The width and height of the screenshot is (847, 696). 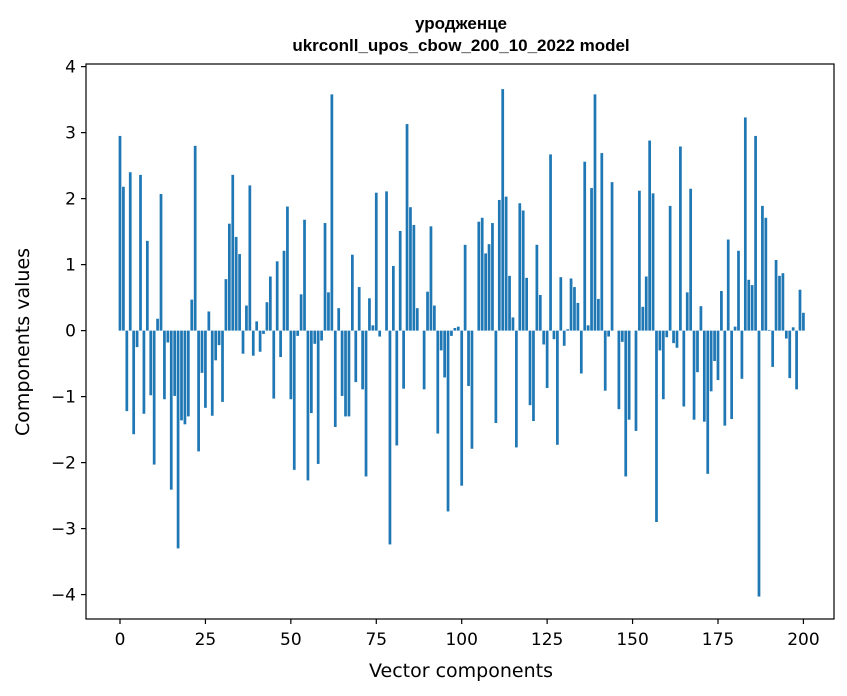 I want to click on y-tick-label: 3, so click(x=70, y=134).